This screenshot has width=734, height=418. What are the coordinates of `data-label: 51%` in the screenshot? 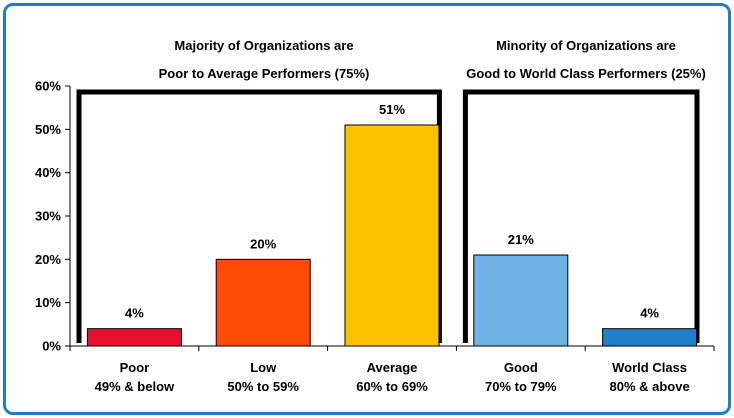 It's located at (392, 109).